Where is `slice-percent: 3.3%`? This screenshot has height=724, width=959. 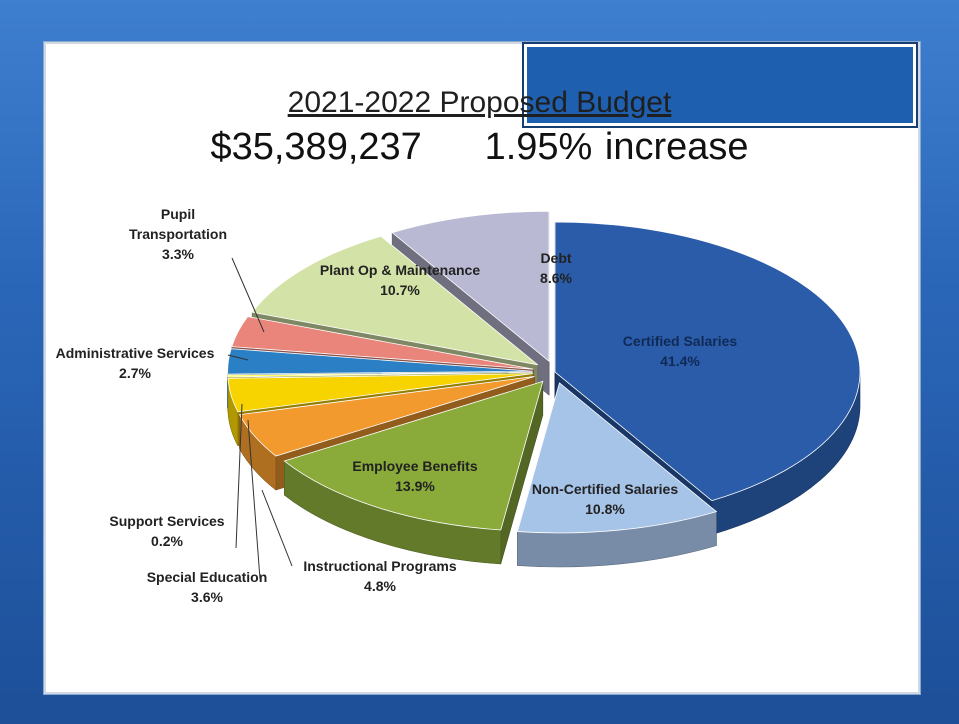 slice-percent: 3.3% is located at coordinates (178, 254).